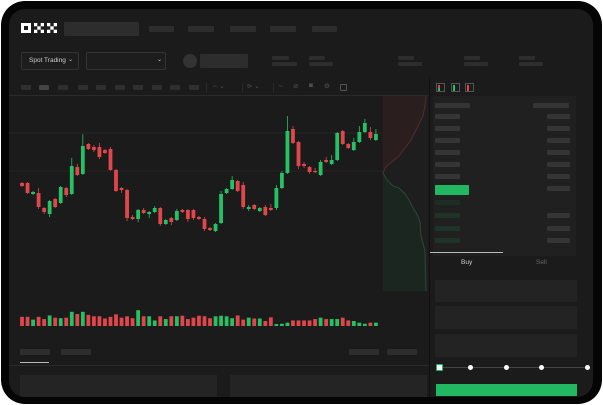  Describe the element at coordinates (455, 87) in the screenshot. I see `orderbook-bids-view-icon` at that location.